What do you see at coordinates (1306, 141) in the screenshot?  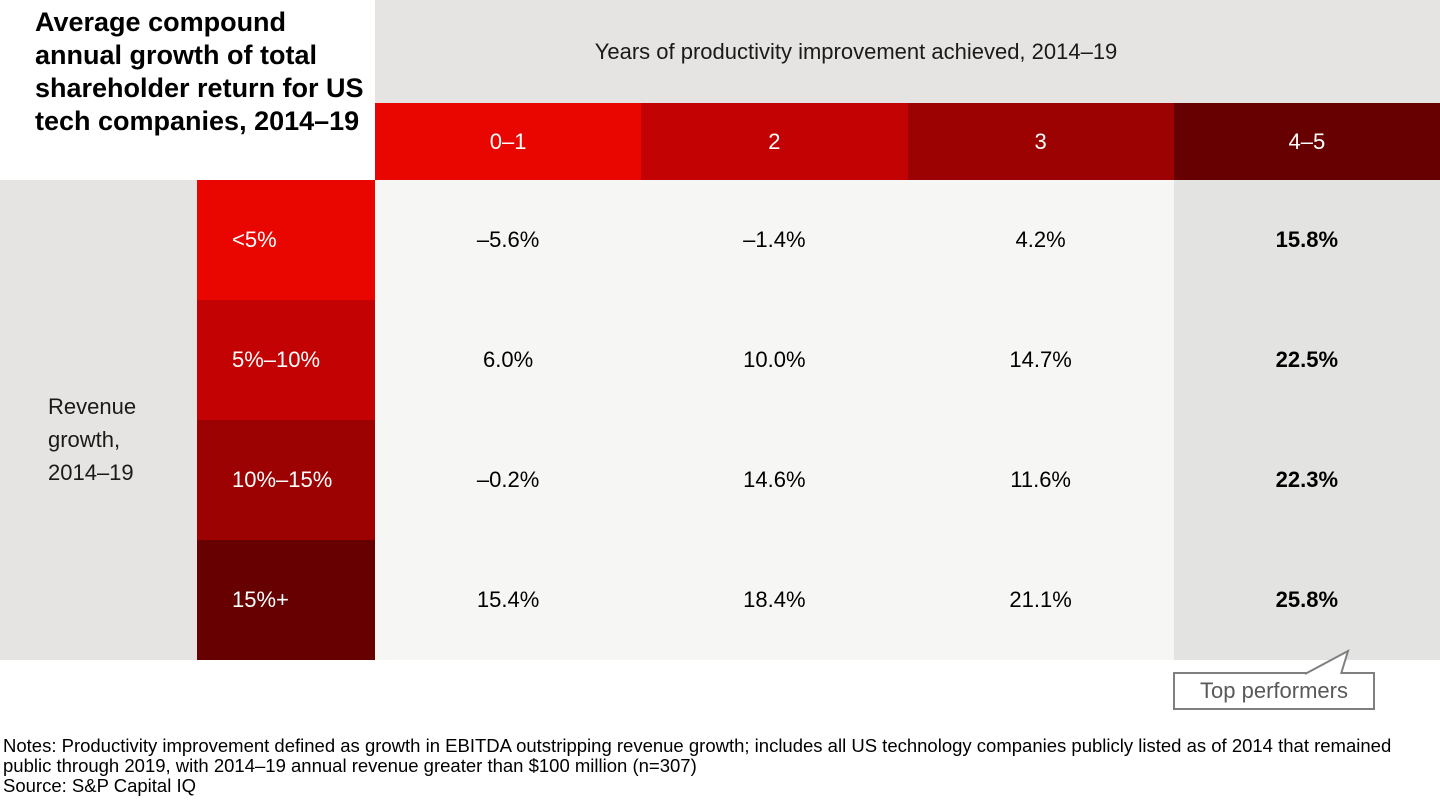 I see `column-header-cell: 4–5` at bounding box center [1306, 141].